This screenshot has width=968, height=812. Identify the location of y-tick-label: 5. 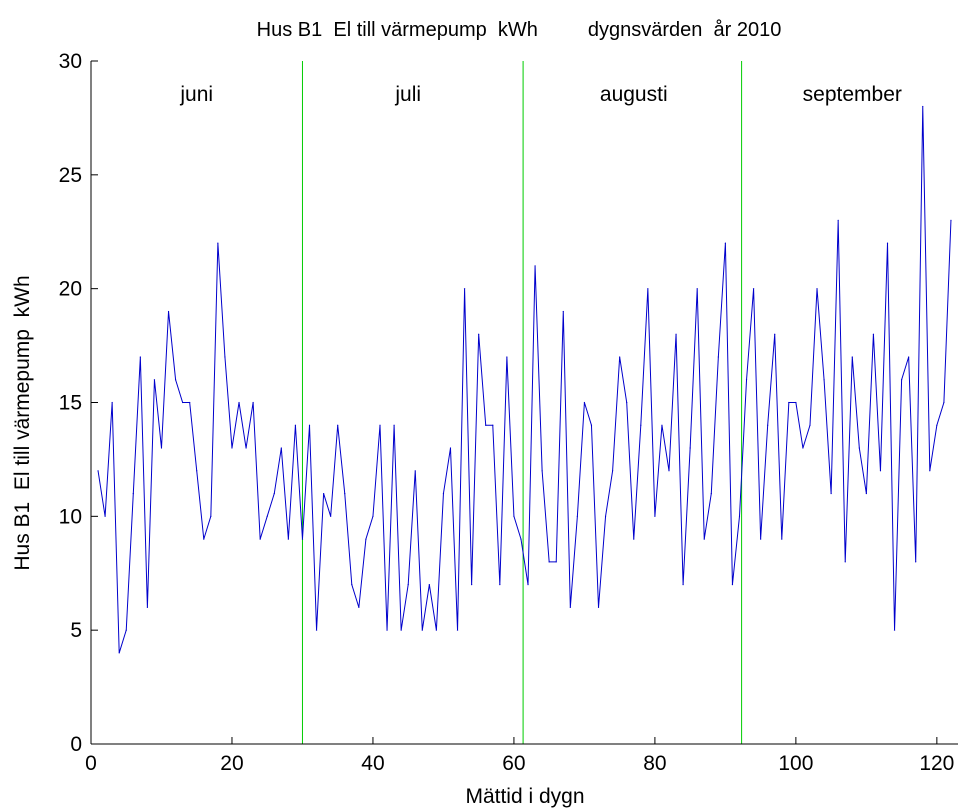
(76, 630).